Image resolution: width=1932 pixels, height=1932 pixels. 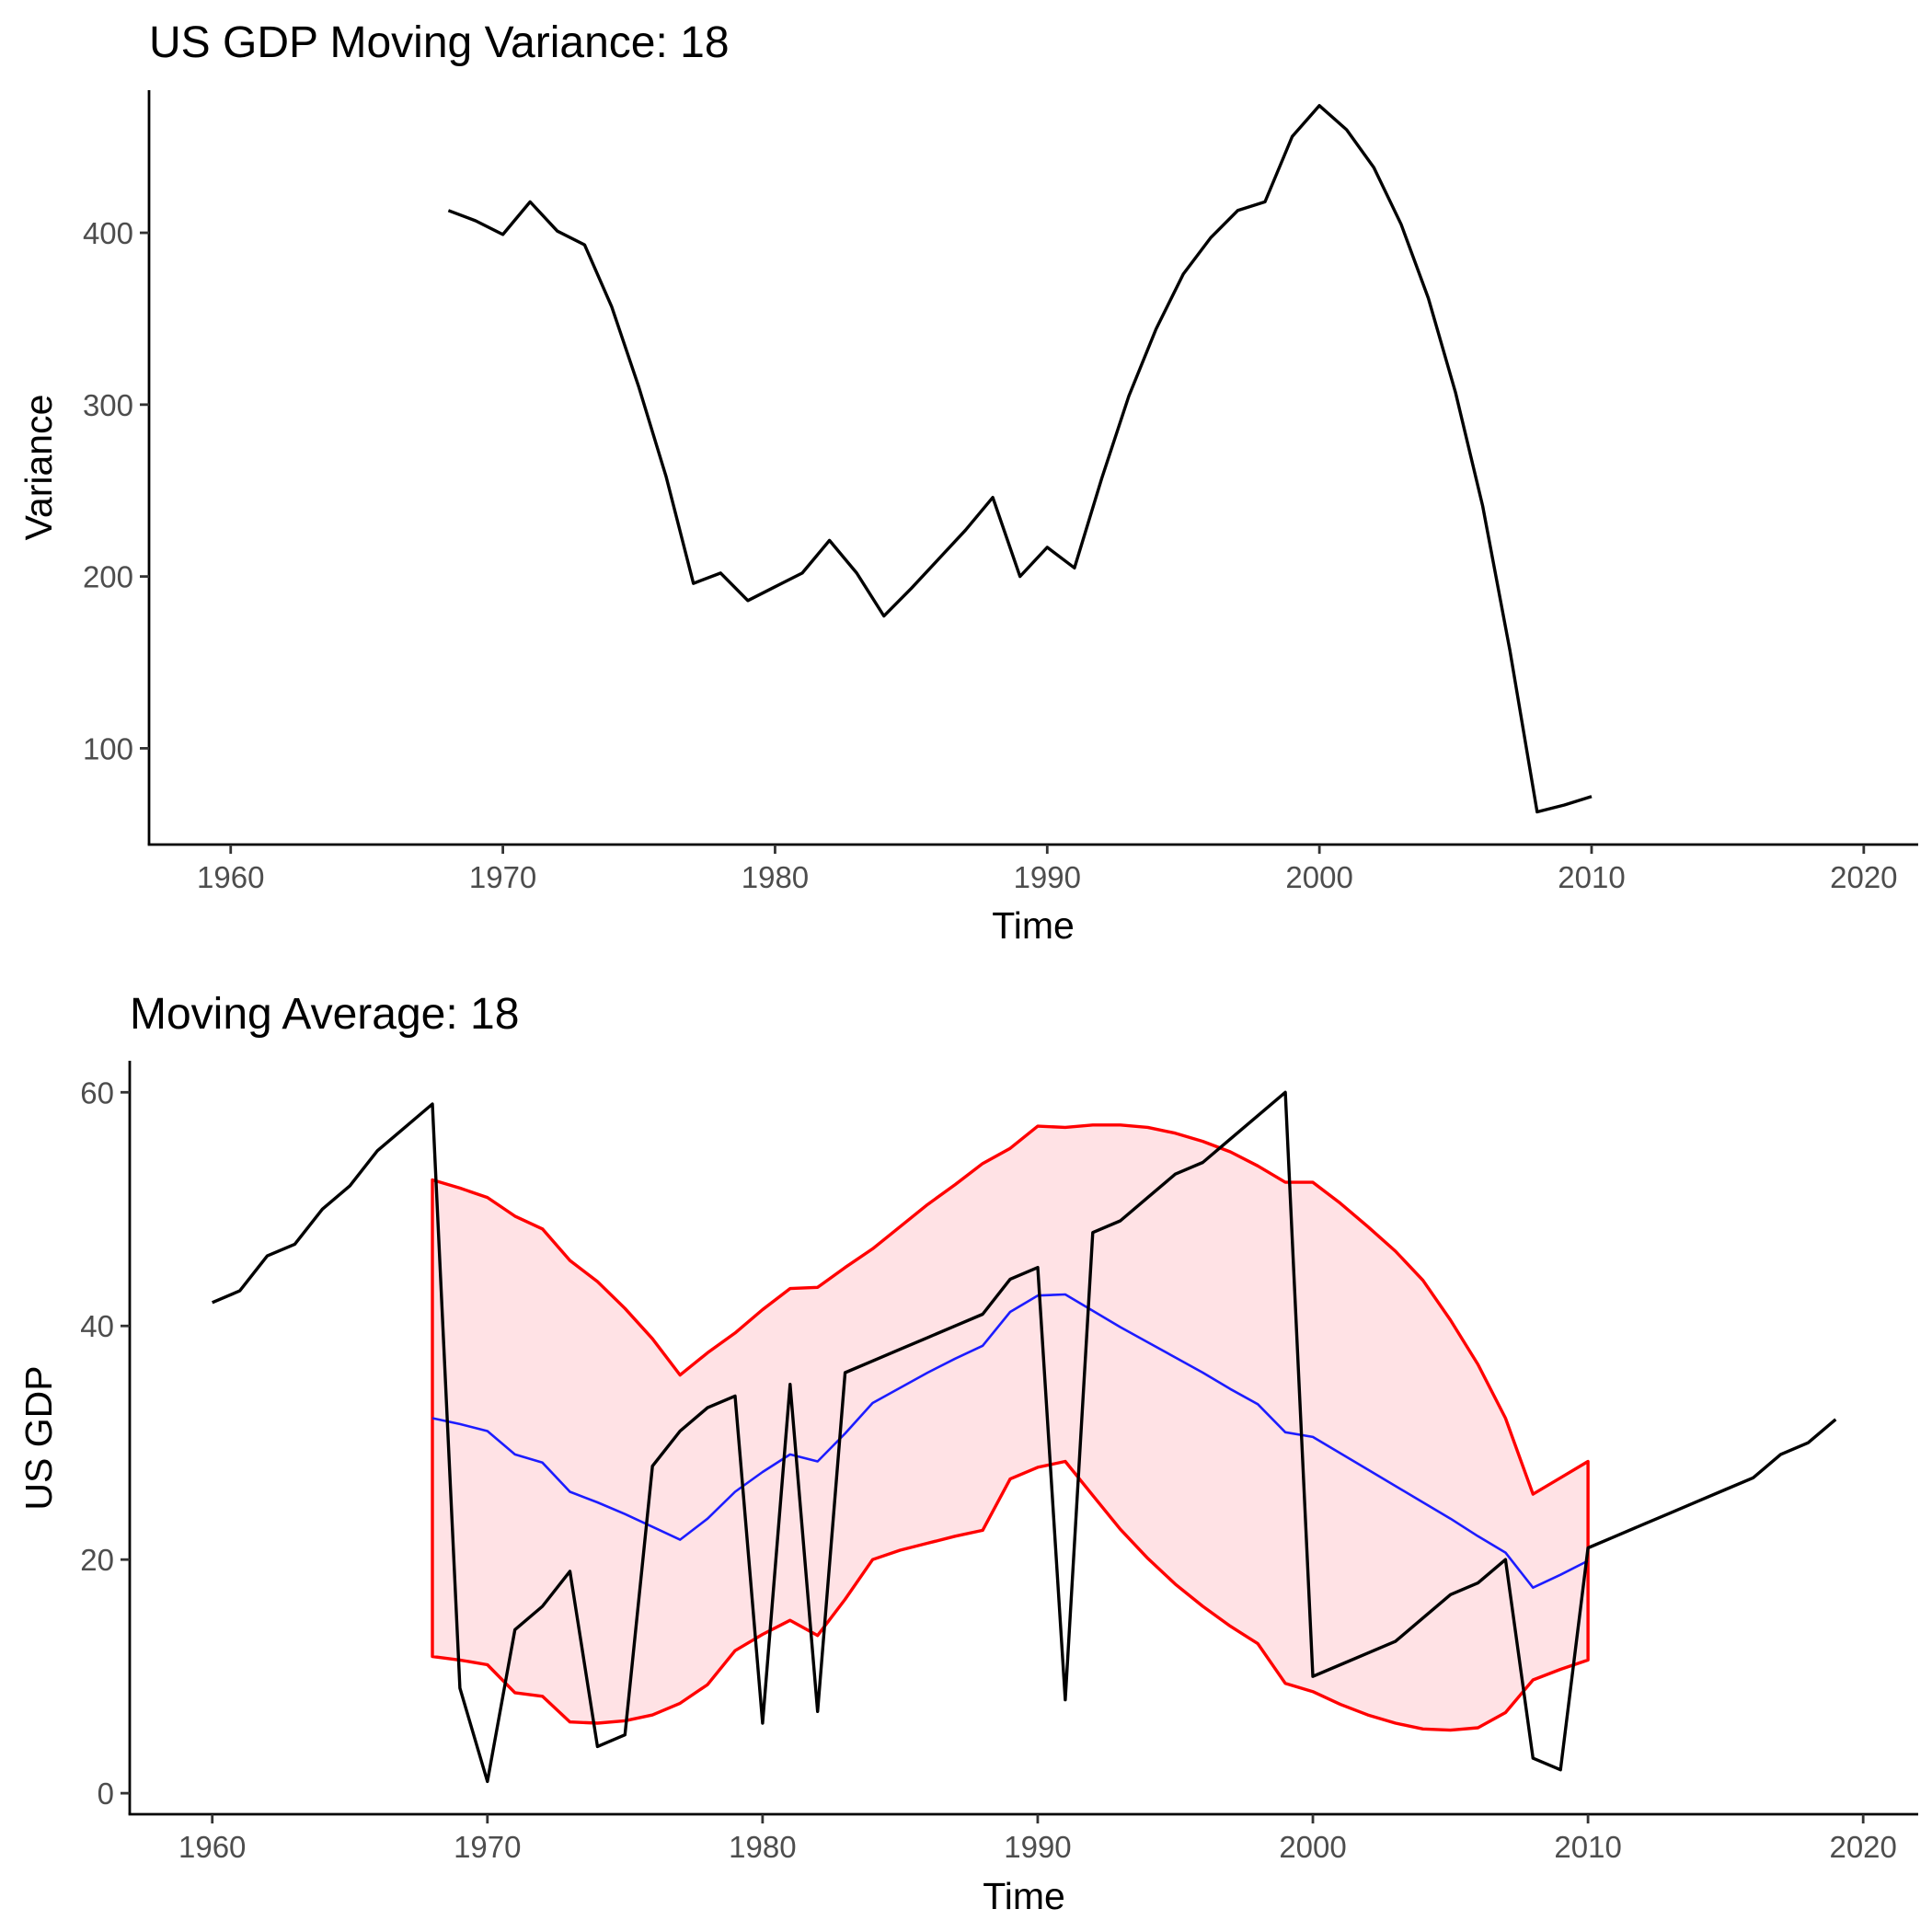 What do you see at coordinates (108, 748) in the screenshot?
I see `variance-y-tick-label-100: 100` at bounding box center [108, 748].